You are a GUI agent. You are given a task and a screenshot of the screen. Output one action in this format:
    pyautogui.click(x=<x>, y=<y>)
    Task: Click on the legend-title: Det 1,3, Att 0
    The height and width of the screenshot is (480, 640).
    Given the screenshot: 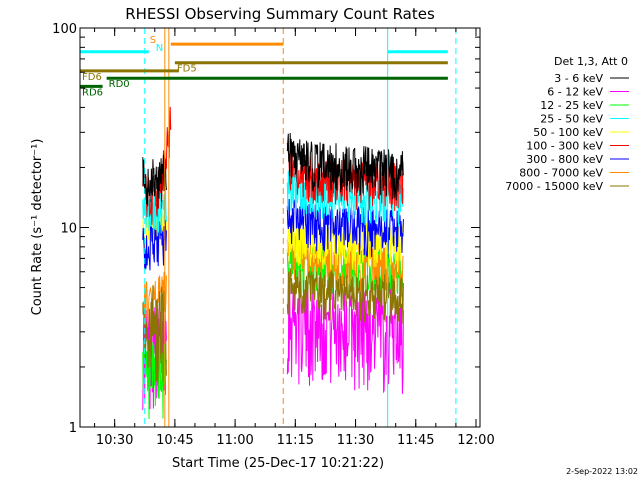 What is the action you would take?
    pyautogui.click(x=591, y=61)
    